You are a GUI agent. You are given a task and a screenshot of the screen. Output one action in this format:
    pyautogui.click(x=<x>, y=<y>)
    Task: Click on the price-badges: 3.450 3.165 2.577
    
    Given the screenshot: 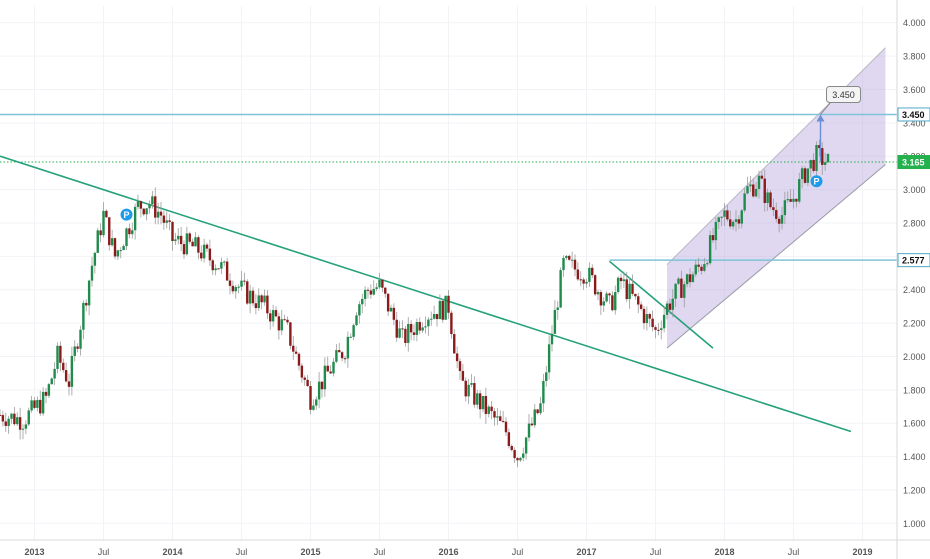 What is the action you would take?
    pyautogui.click(x=913, y=187)
    